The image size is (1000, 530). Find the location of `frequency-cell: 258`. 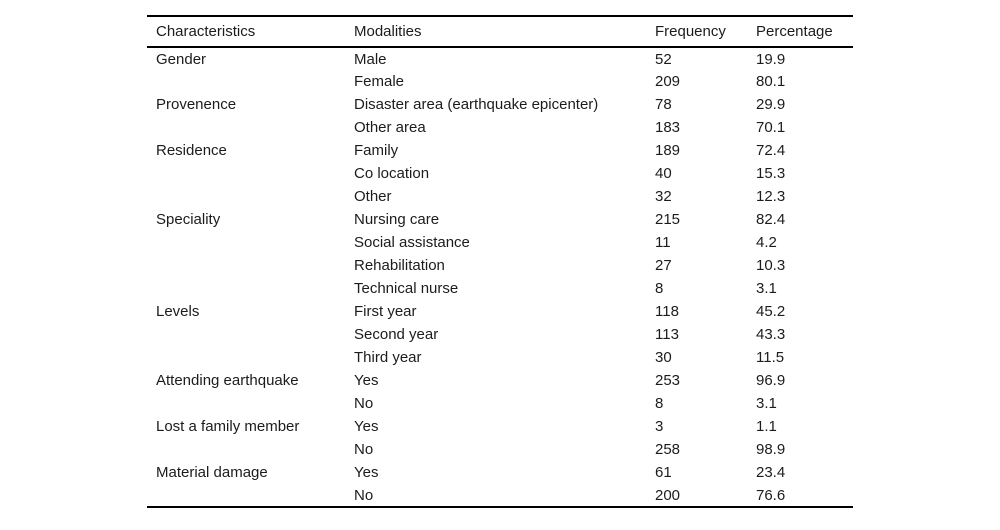

frequency-cell: 258 is located at coordinates (668, 449).